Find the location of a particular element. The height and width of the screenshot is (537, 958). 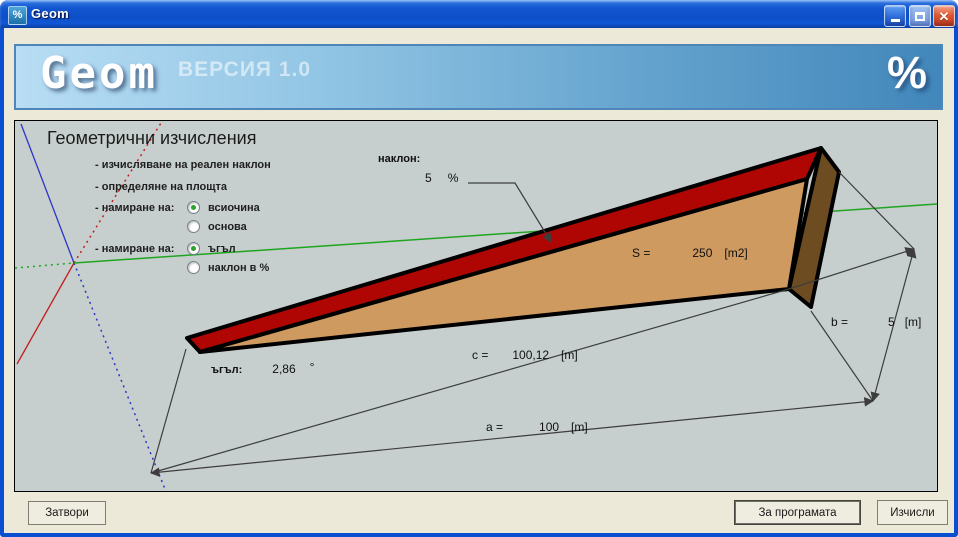

close-app-button-label: Затвори is located at coordinates (67, 513).